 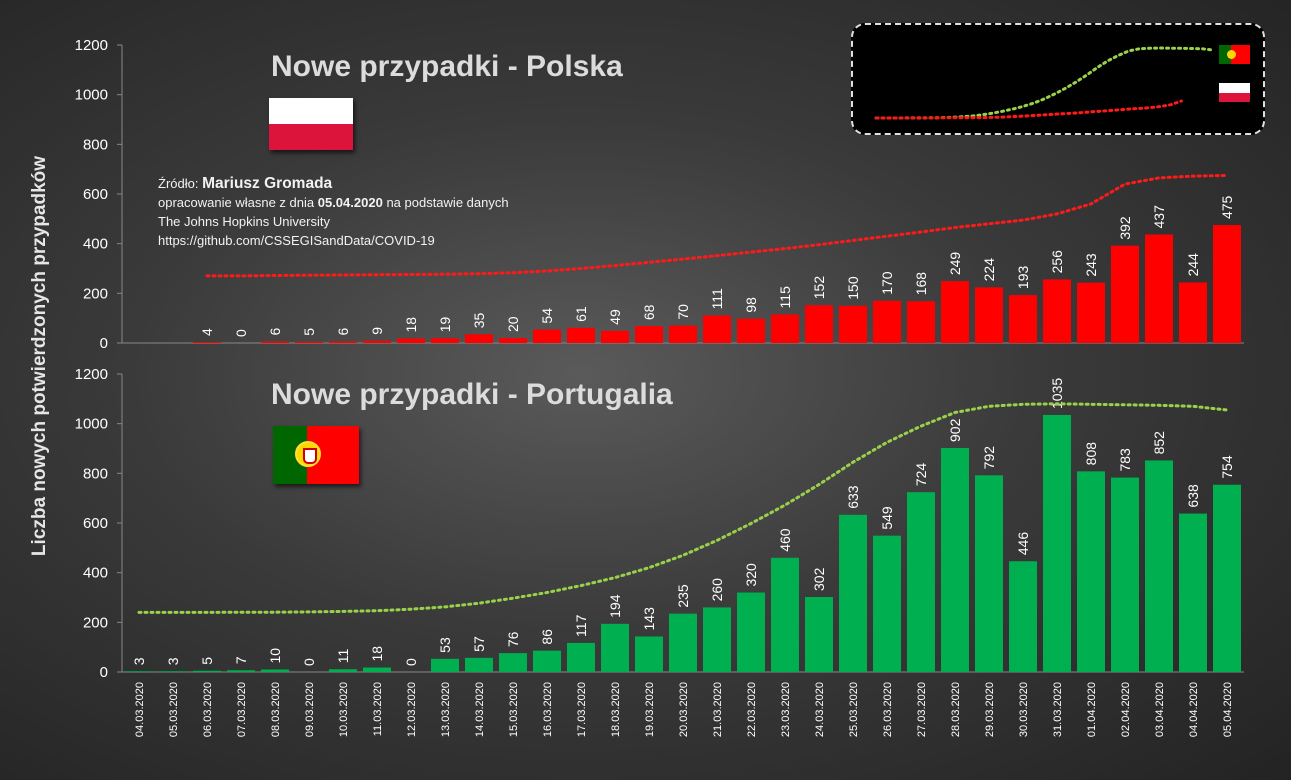 What do you see at coordinates (819, 288) in the screenshot?
I see `poland-data-label: 152` at bounding box center [819, 288].